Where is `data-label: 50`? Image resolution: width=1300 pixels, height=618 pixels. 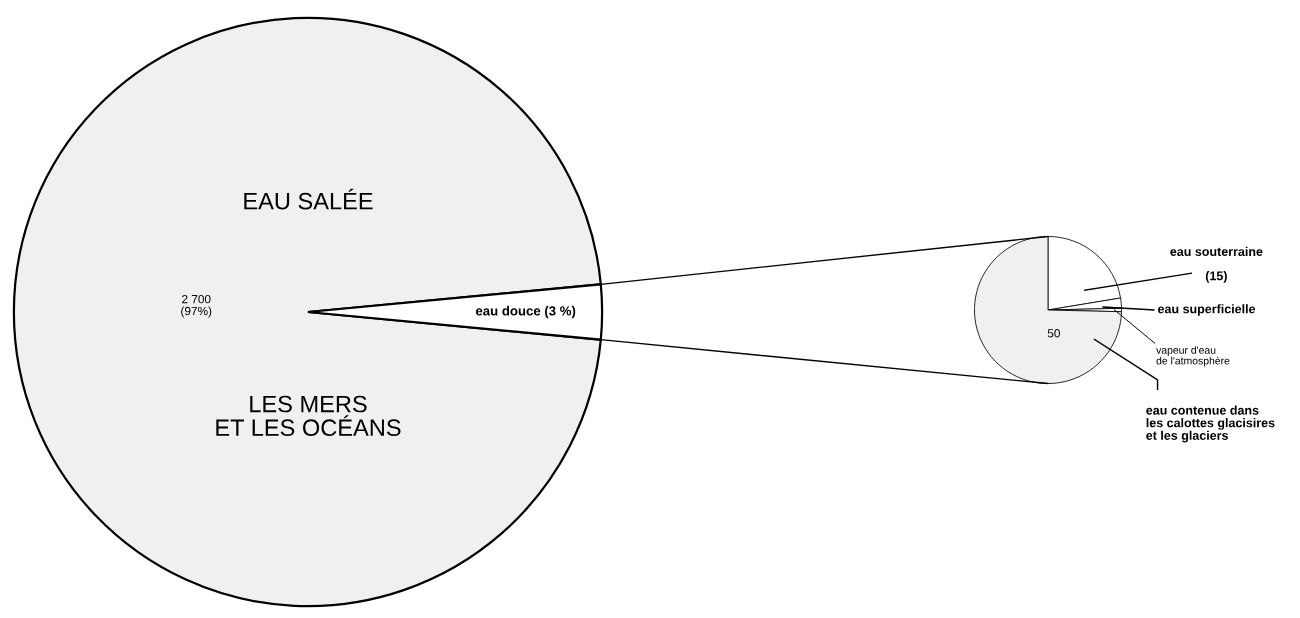
data-label: 50 is located at coordinates (1053, 333).